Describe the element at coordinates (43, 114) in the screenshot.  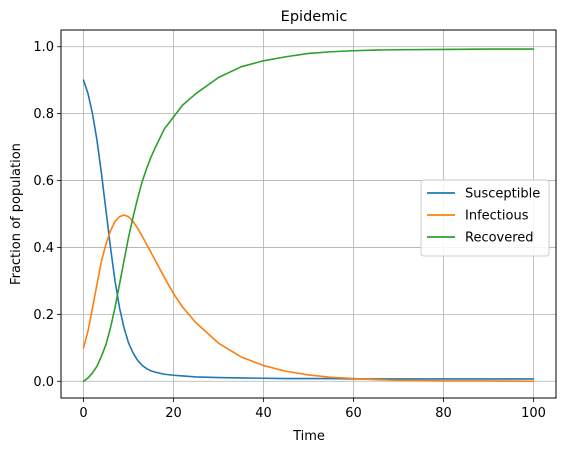
I see `y-tick-label: 0.8` at that location.